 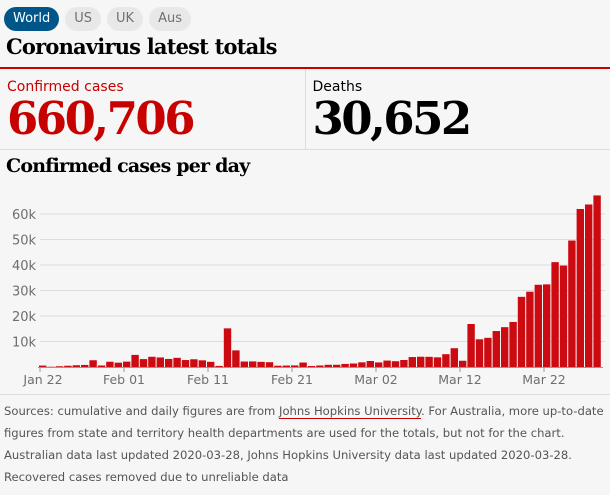 What do you see at coordinates (543, 379) in the screenshot?
I see `x-tick-label: Mar 22` at bounding box center [543, 379].